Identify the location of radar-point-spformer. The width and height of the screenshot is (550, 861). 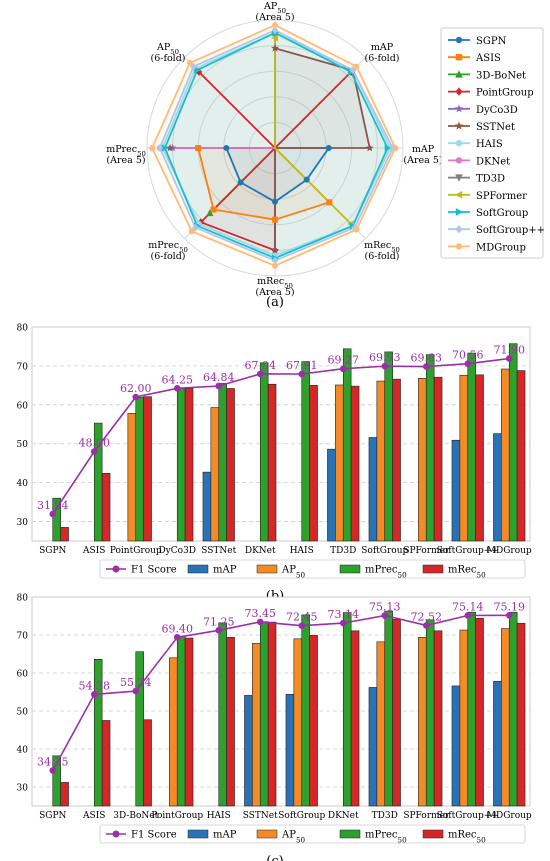
(274, 38).